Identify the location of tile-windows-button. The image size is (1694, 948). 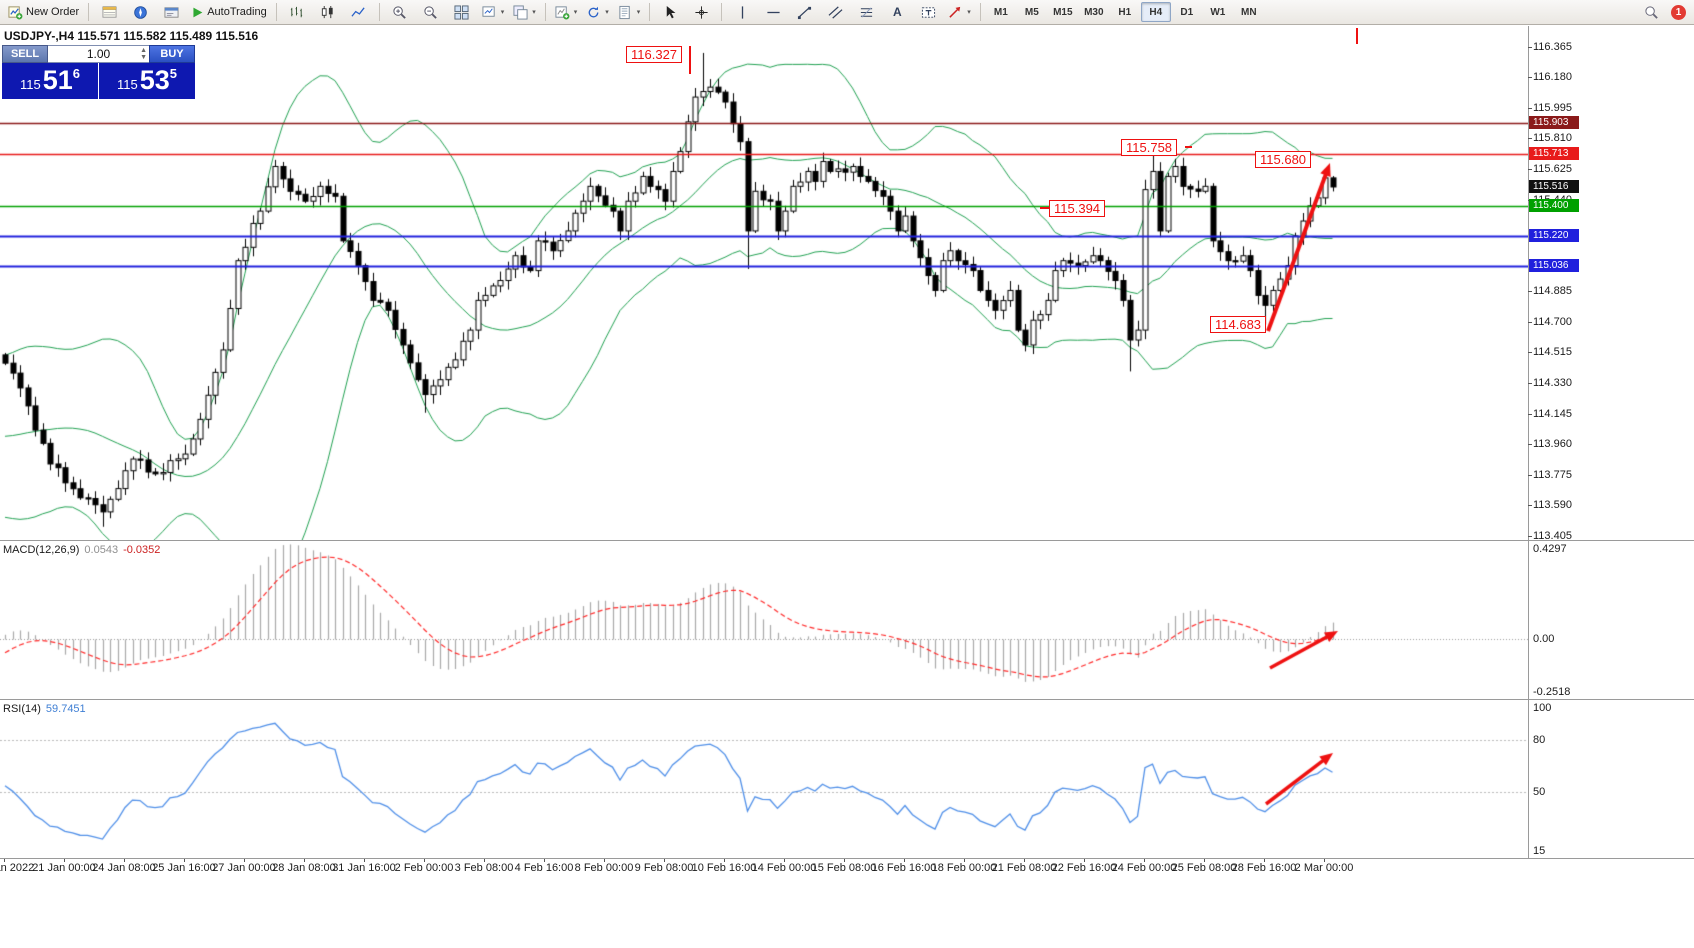
(462, 12).